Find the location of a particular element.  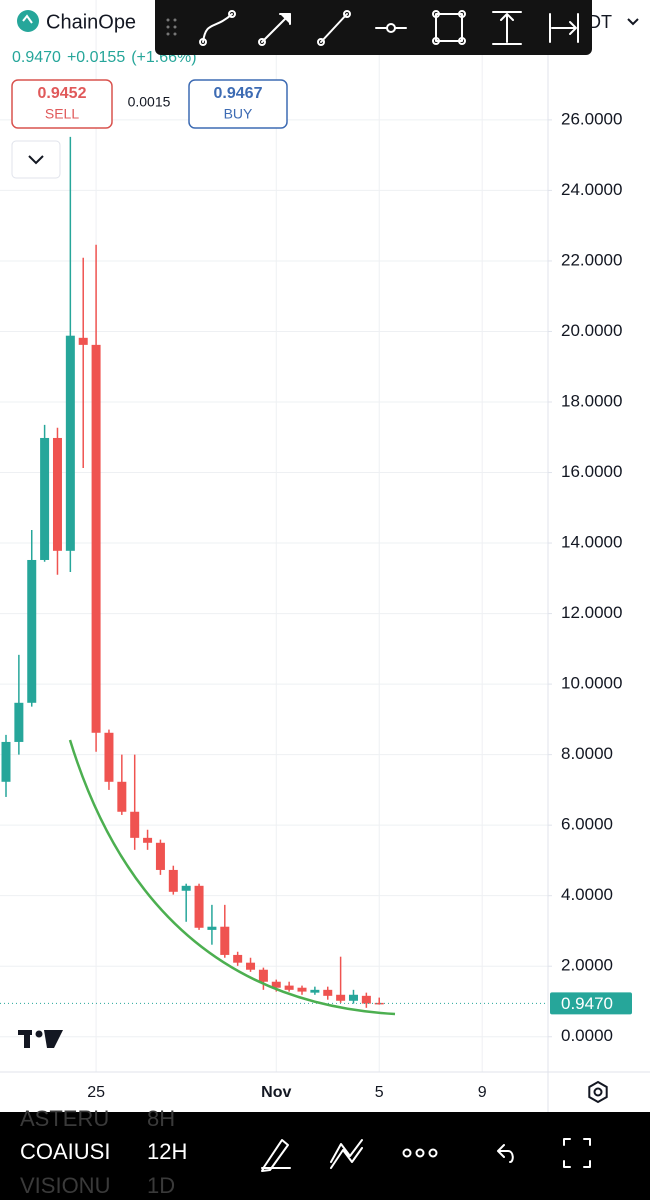

buy-label: BUY is located at coordinates (238, 114).